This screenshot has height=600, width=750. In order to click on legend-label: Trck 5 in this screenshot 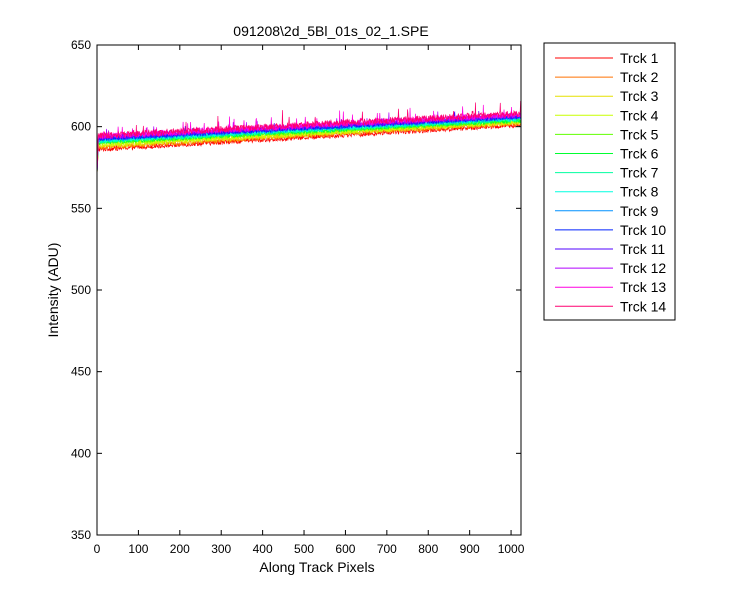, I will do `click(639, 134)`.